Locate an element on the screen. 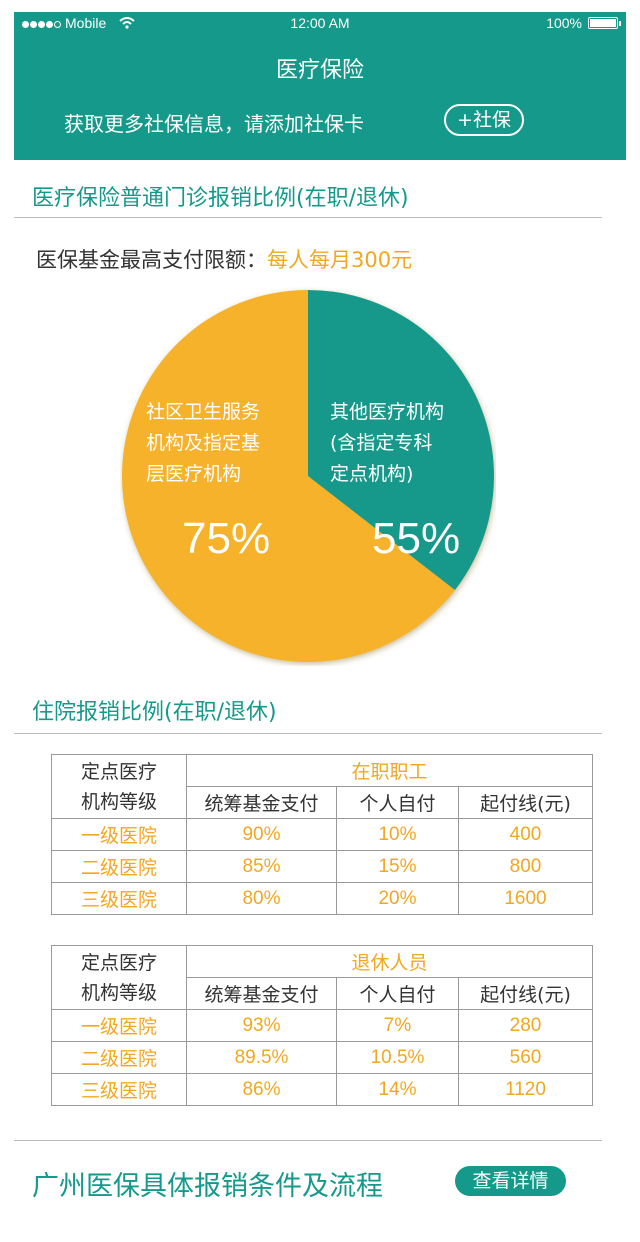  process-title: 广州医保具体报销条件及流程 is located at coordinates (207, 1186).